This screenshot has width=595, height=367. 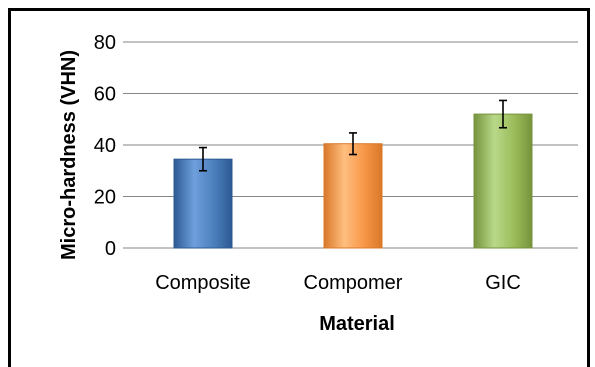 I want to click on x-category-label: Composite, so click(x=203, y=283).